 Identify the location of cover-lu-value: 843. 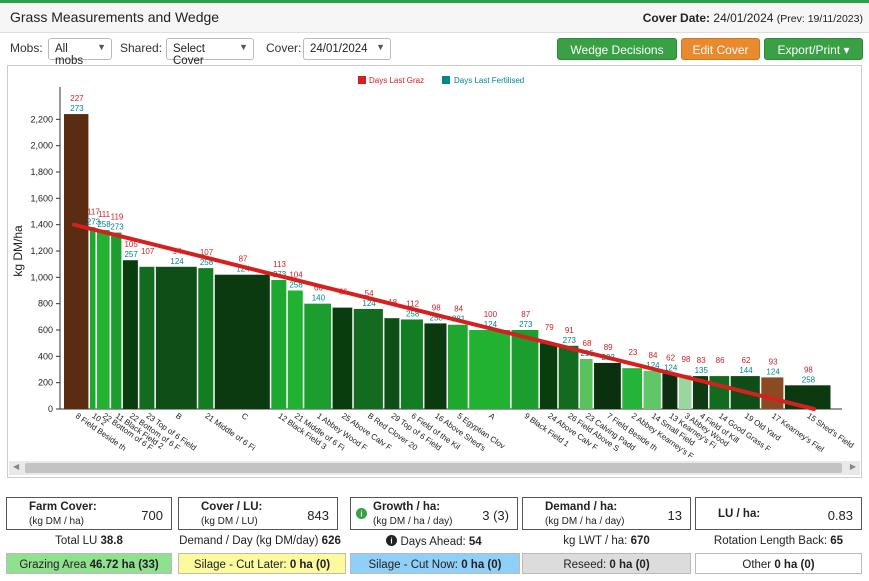
(318, 515).